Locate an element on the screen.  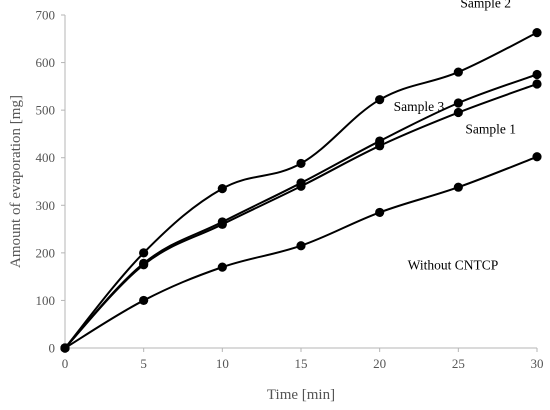
y-tick-label: 300 is located at coordinates (46, 205).